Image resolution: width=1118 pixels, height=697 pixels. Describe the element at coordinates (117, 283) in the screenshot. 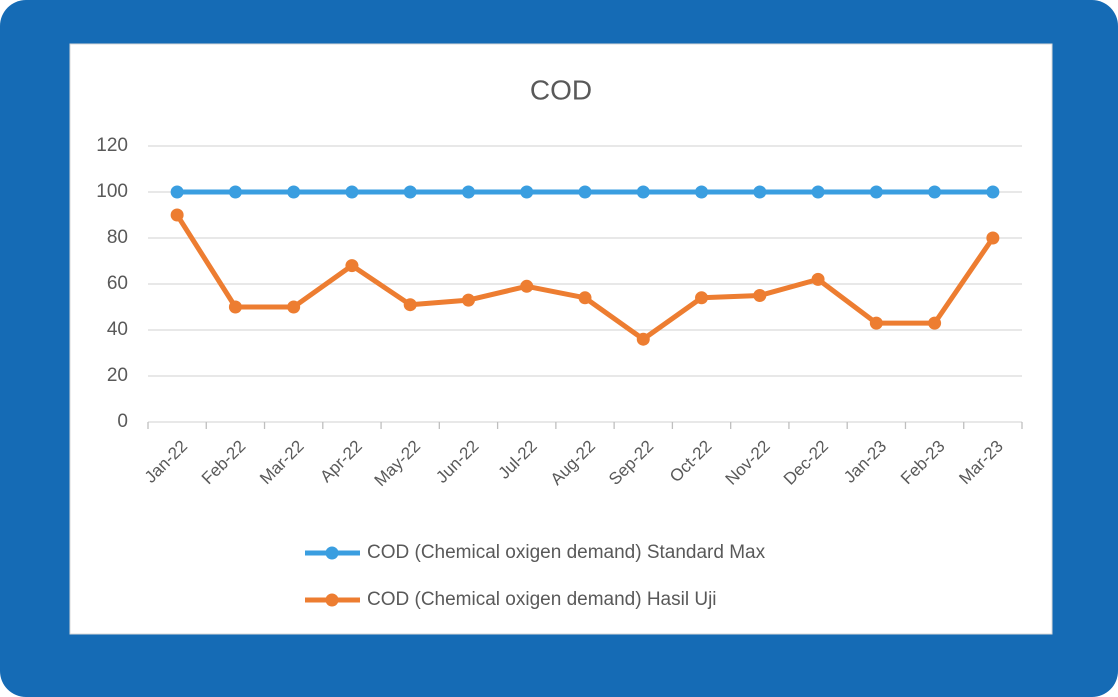

I see `y-tick-label: 60` at that location.